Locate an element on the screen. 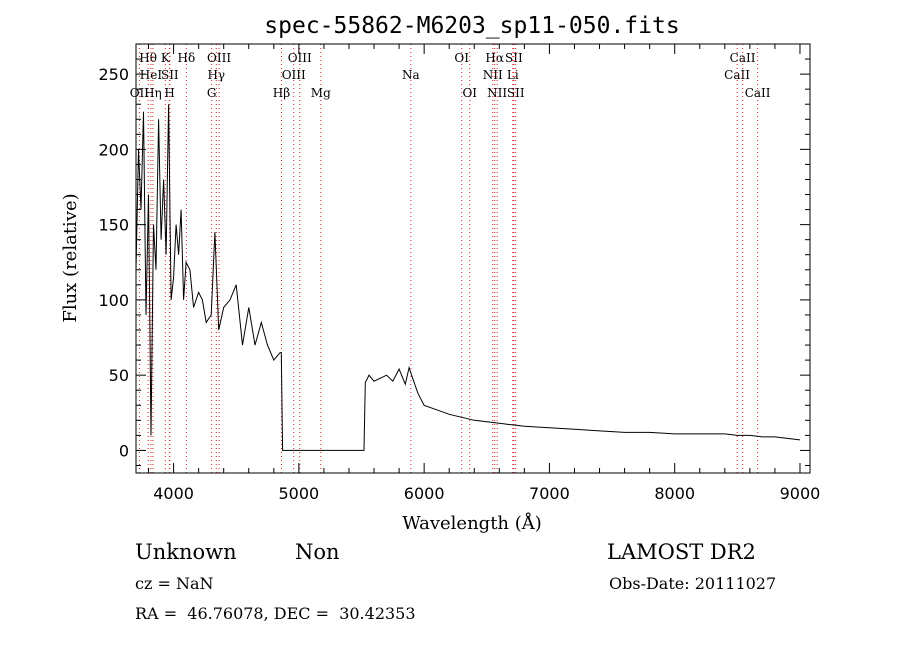 This screenshot has width=900, height=650. y-tick-label: 250 is located at coordinates (113, 74).